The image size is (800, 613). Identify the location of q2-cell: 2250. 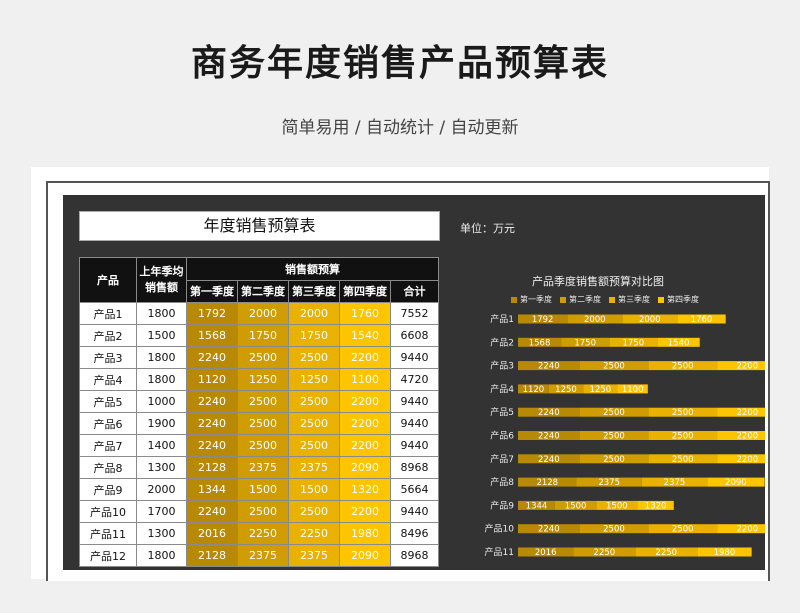
(263, 533).